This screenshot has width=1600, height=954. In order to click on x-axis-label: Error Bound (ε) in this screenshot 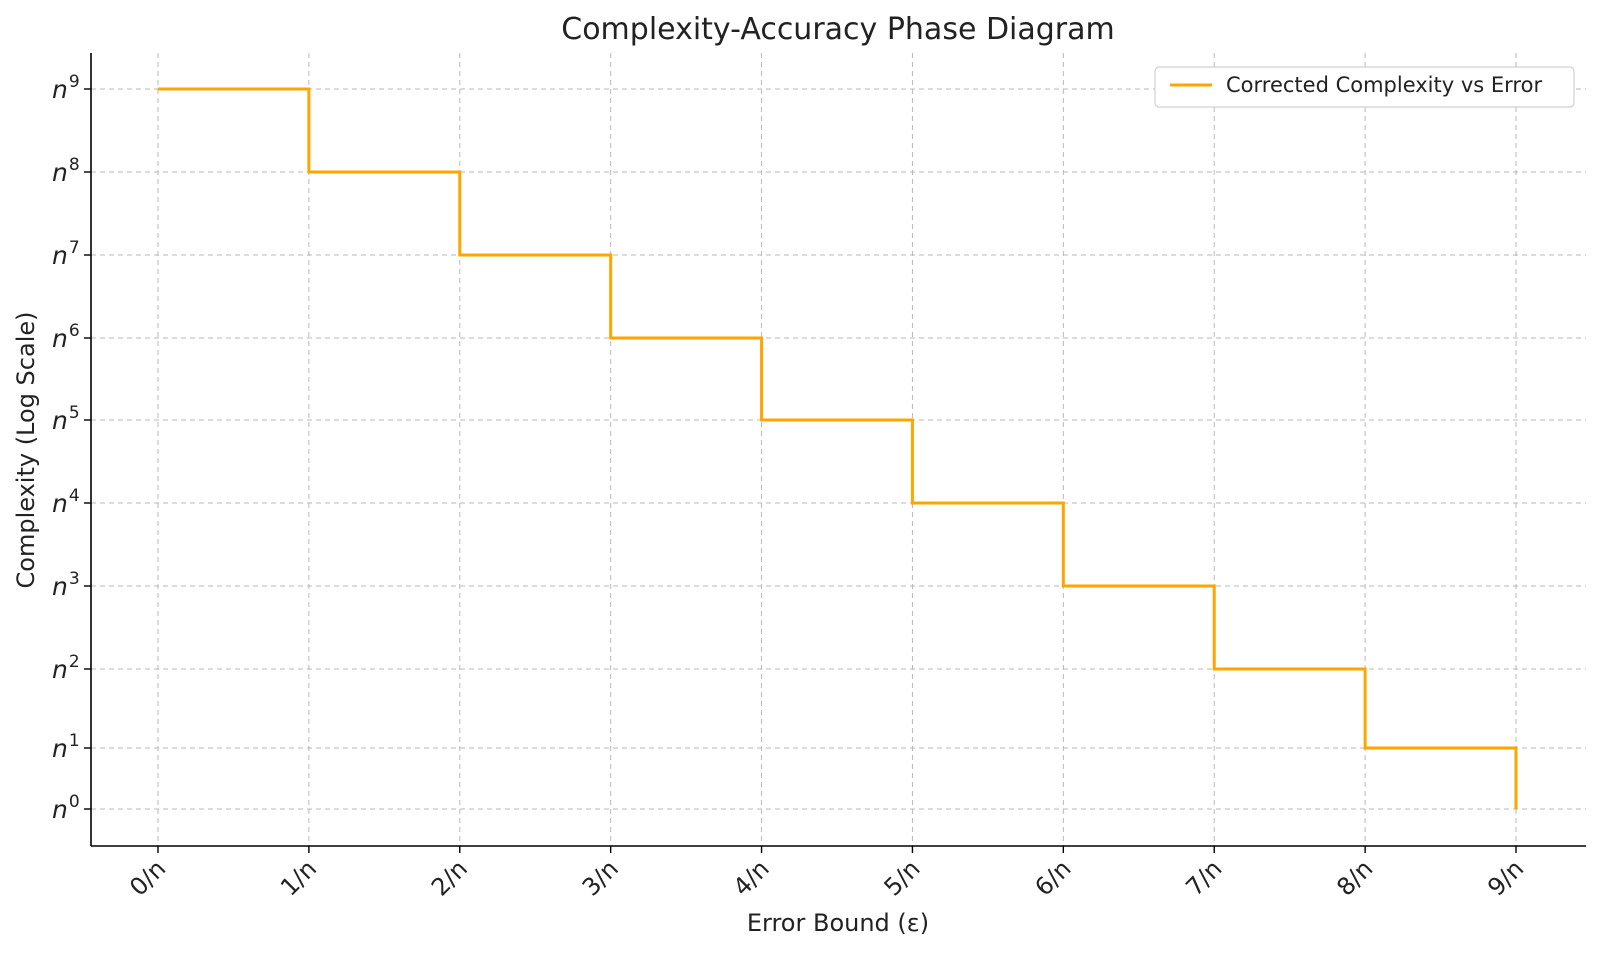, I will do `click(838, 923)`.